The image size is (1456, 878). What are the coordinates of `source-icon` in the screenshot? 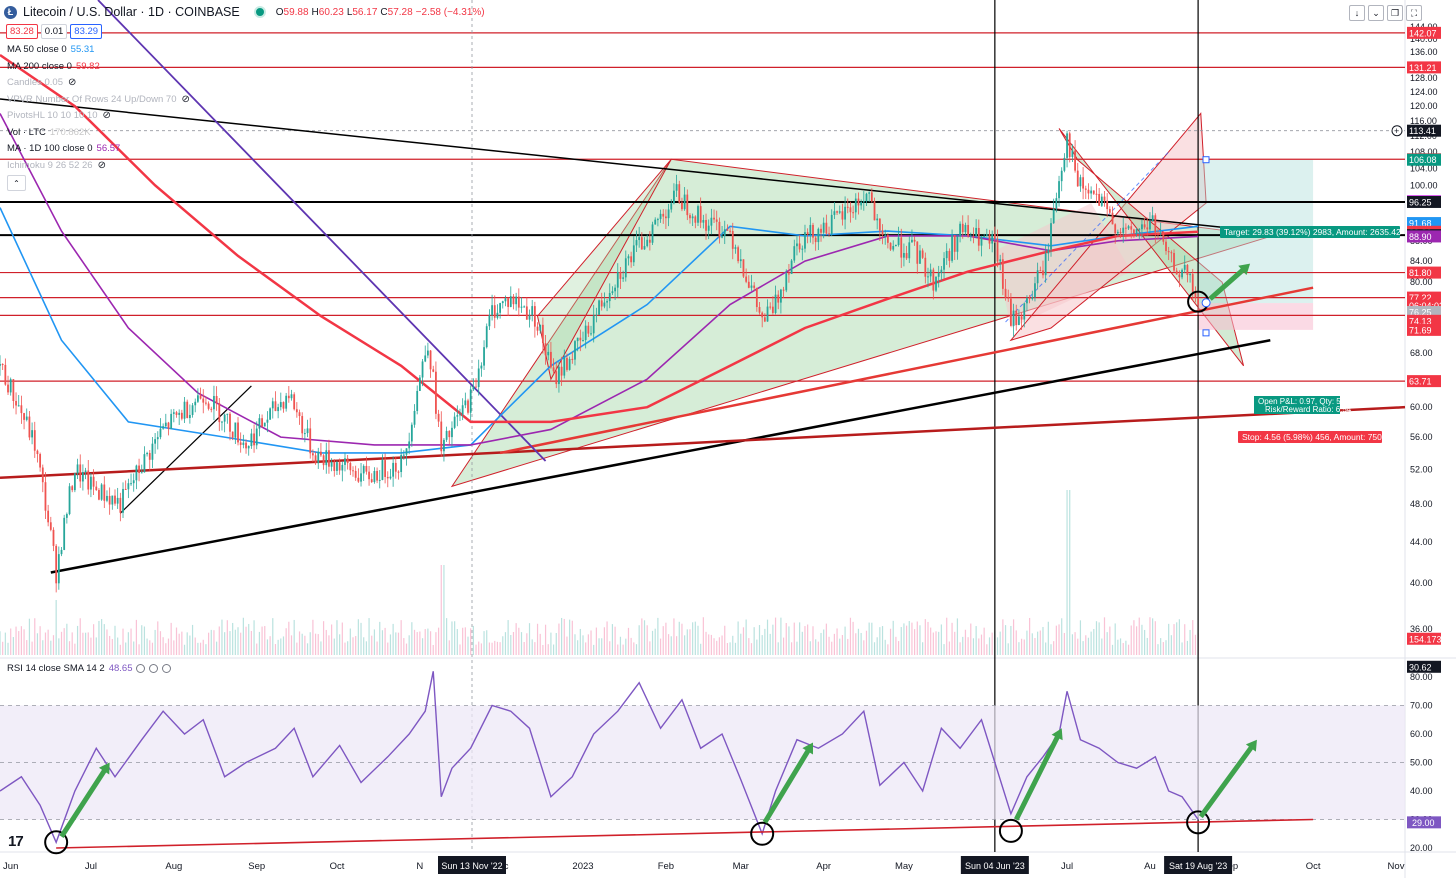 It's located at (167, 668).